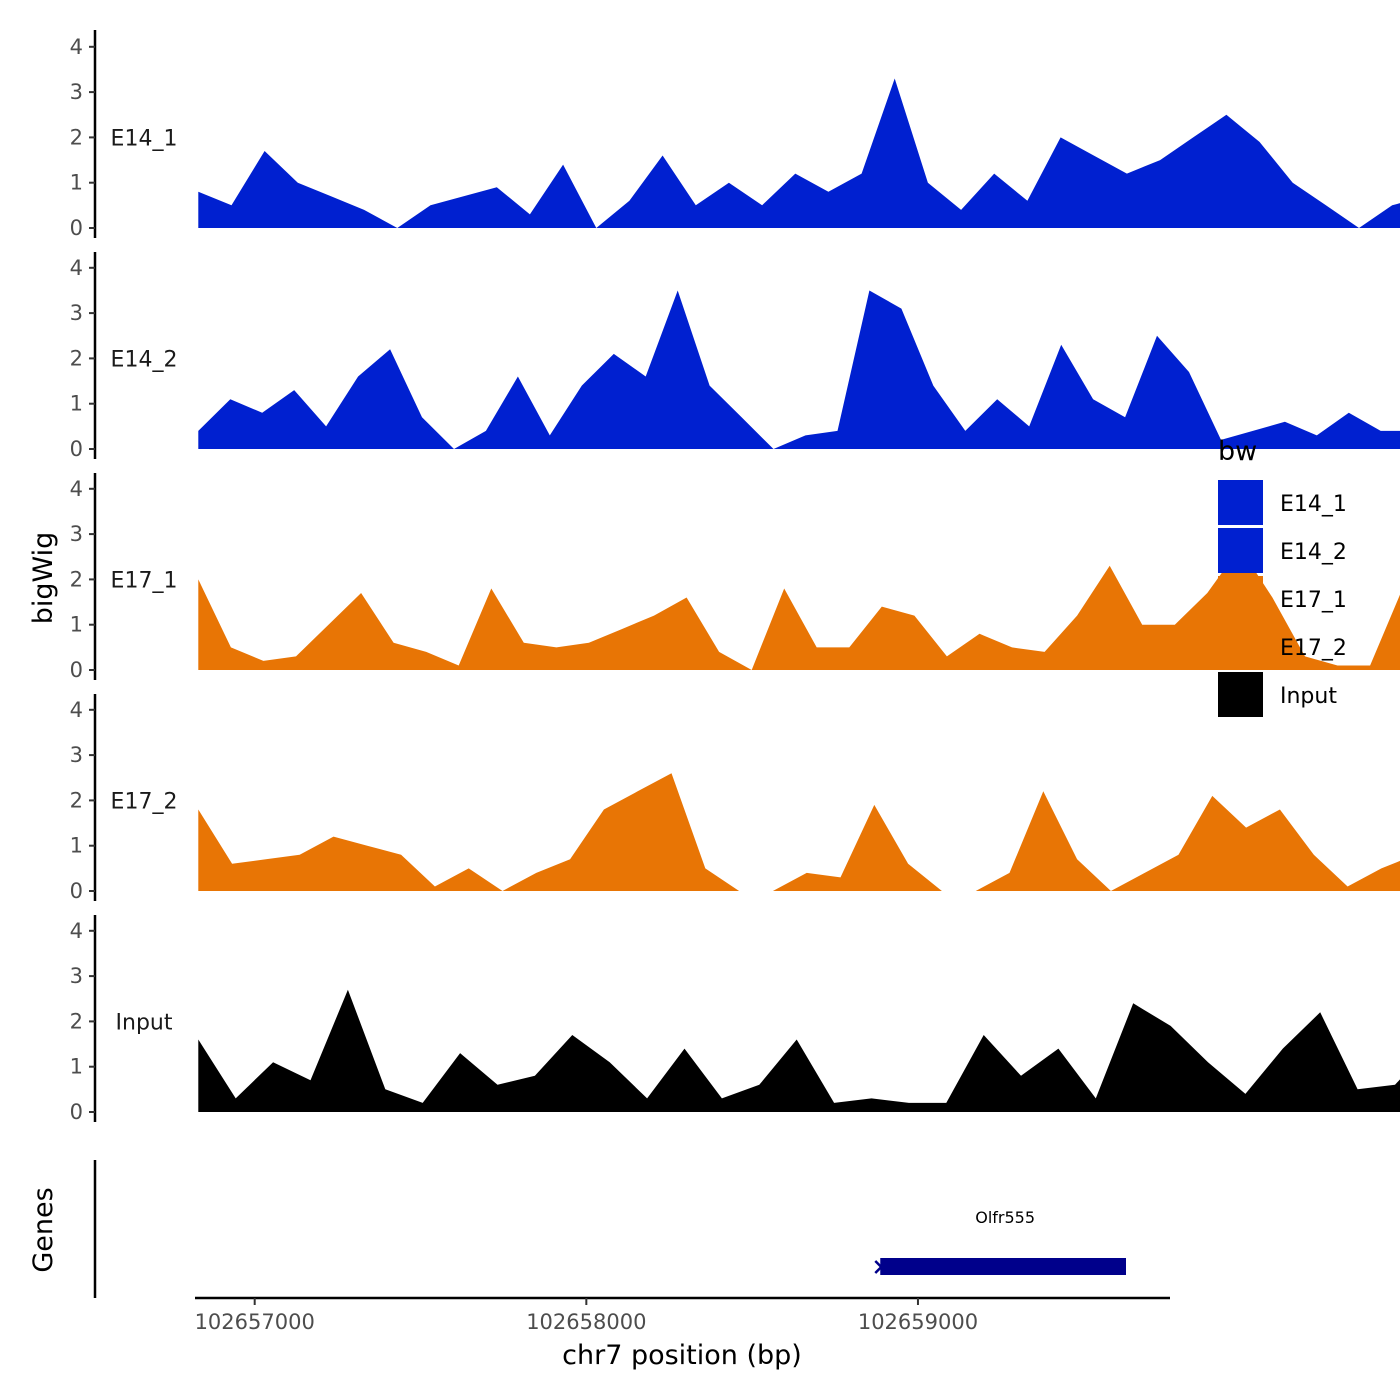 Image resolution: width=1400 pixels, height=1400 pixels. I want to click on x-tick-label: 102659000, so click(918, 1322).